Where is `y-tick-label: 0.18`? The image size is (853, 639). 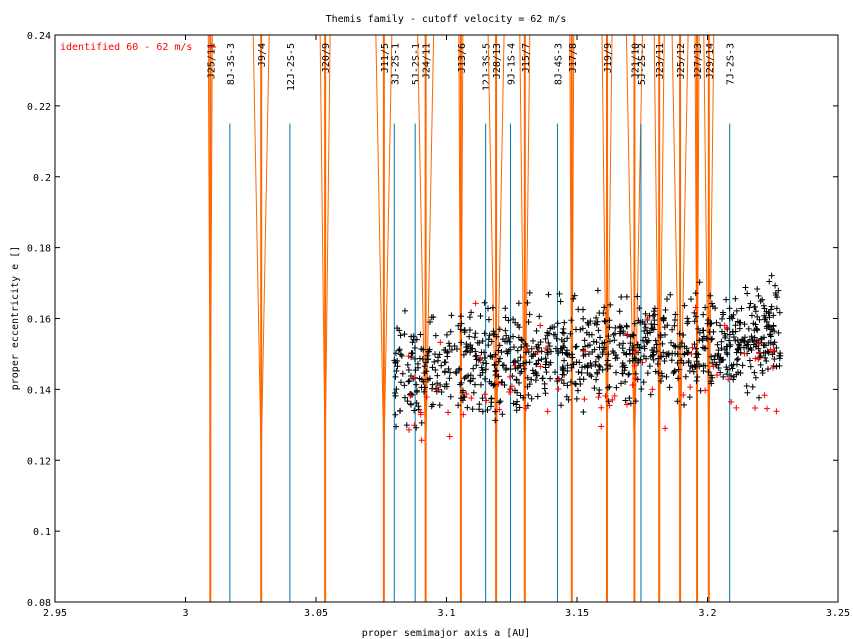
y-tick-label: 0.18 is located at coordinates (39, 249).